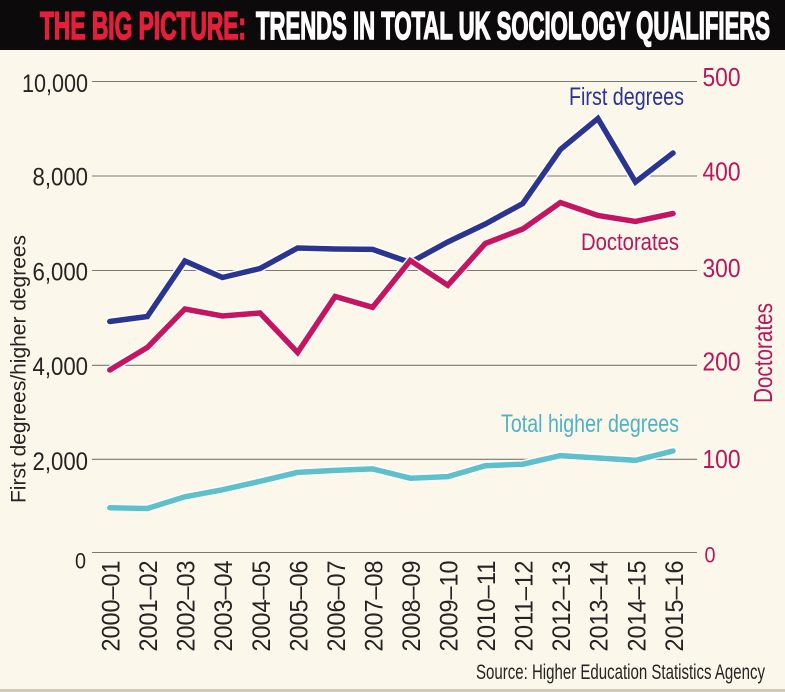 The height and width of the screenshot is (692, 785). I want to click on svg-text: 100, so click(722, 459).